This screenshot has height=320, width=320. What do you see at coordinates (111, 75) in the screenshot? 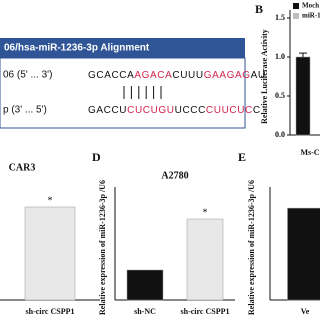
I see `sequence-segment: GCACCA` at bounding box center [111, 75].